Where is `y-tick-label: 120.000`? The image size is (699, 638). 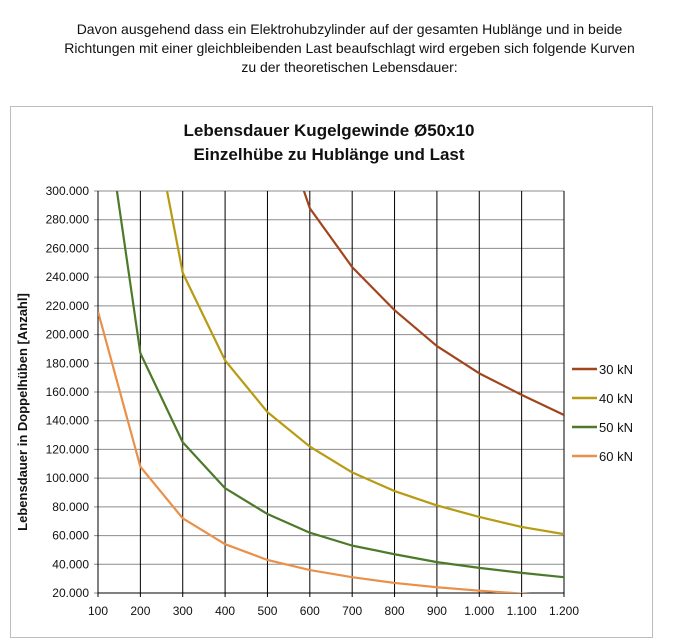
y-tick-label: 120.000 is located at coordinates (68, 449).